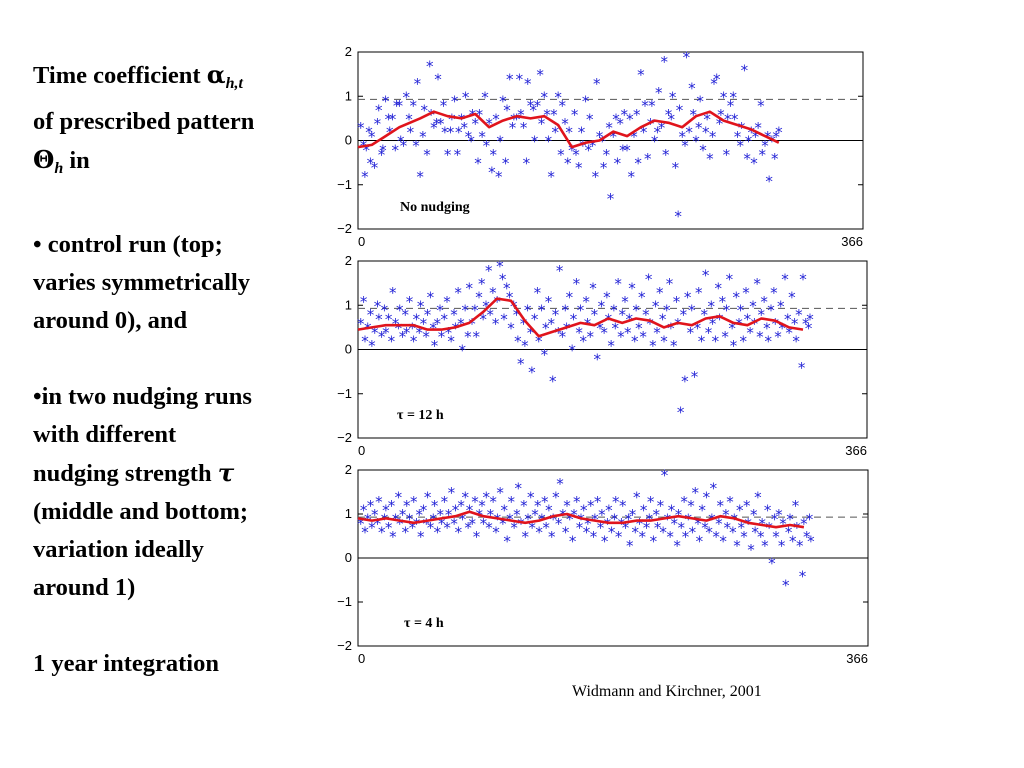 The height and width of the screenshot is (768, 1024). Describe the element at coordinates (216, 74) in the screenshot. I see `alpha-symbol: α` at that location.